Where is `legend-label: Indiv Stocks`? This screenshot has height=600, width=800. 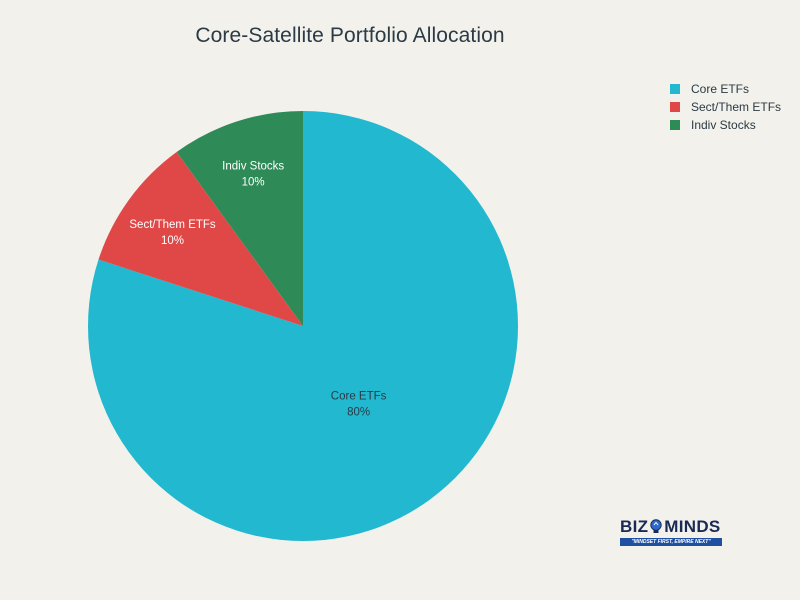 legend-label: Indiv Stocks is located at coordinates (723, 125).